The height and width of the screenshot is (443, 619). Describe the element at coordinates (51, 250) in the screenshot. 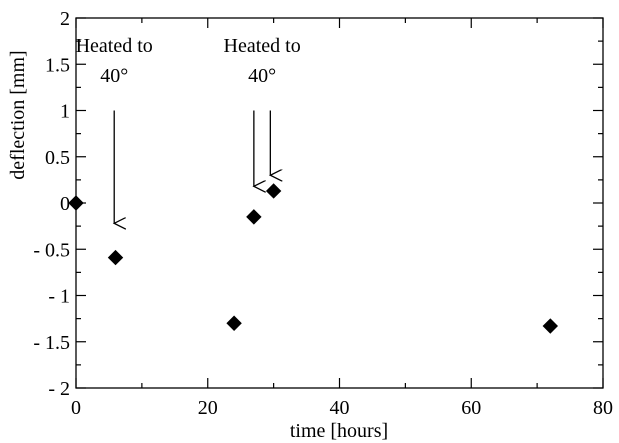

I see `y-tick-label: - 0.5` at that location.